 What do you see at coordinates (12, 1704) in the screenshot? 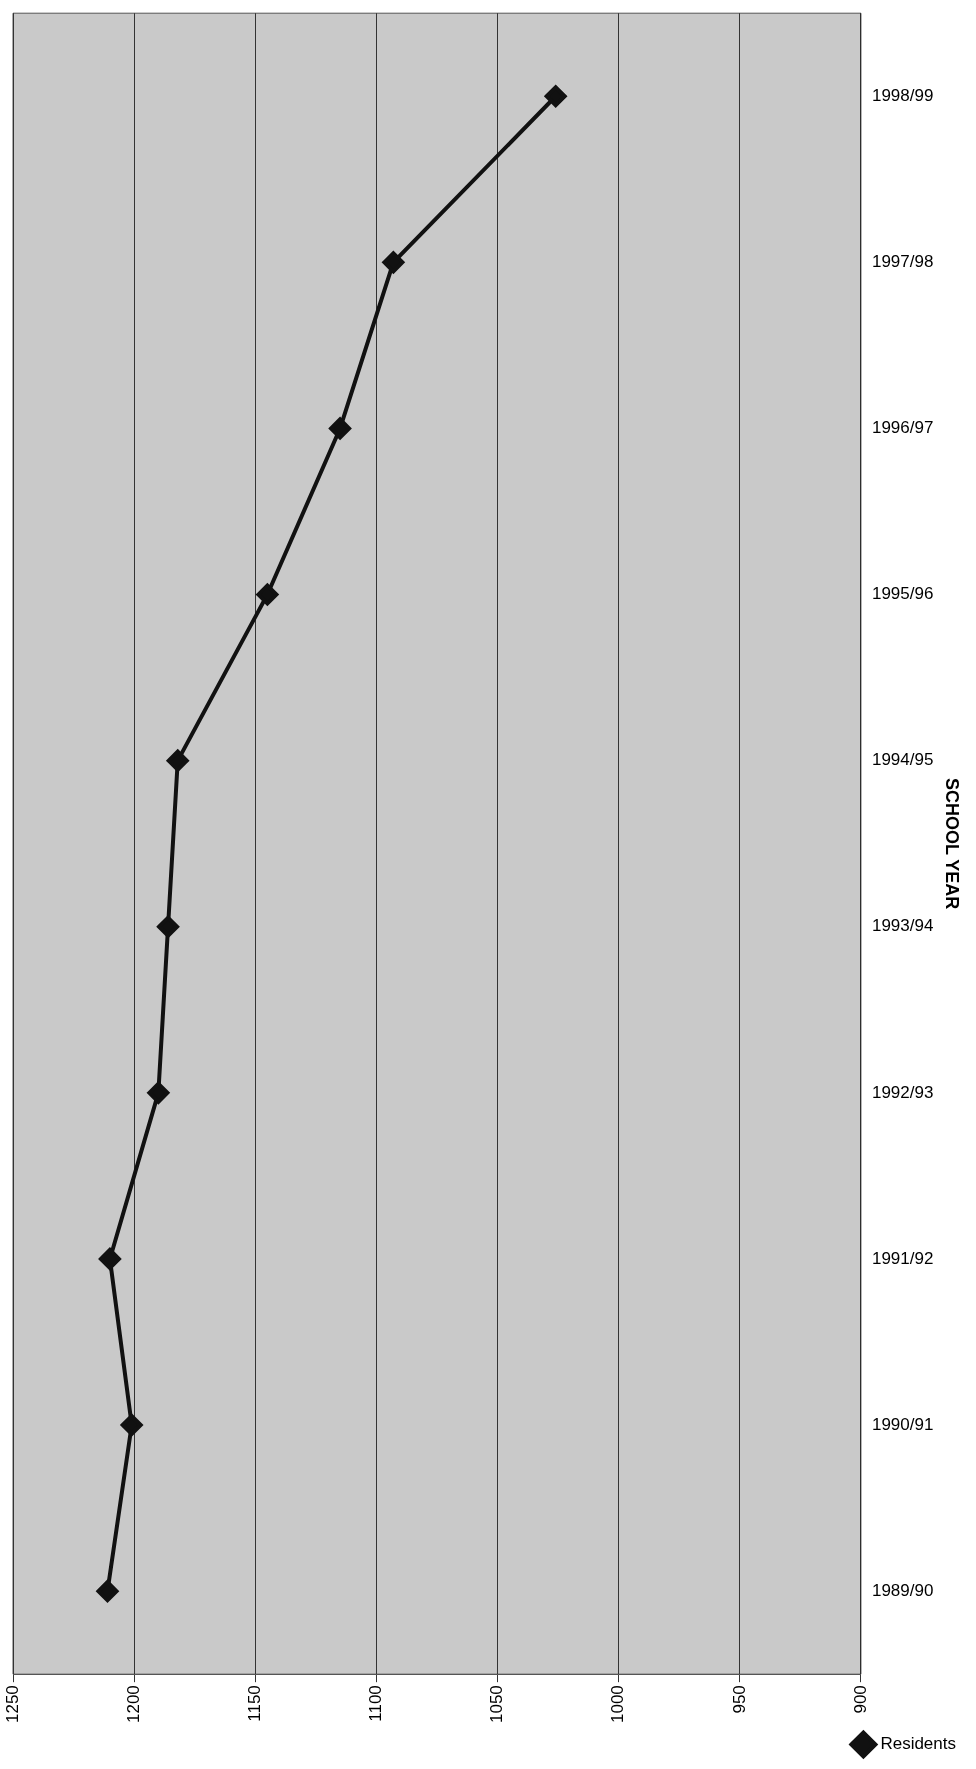
I see `x-tick-label: 1250` at bounding box center [12, 1704].